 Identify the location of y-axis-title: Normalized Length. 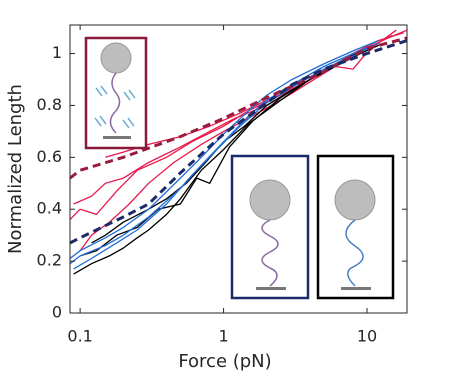
(15, 169).